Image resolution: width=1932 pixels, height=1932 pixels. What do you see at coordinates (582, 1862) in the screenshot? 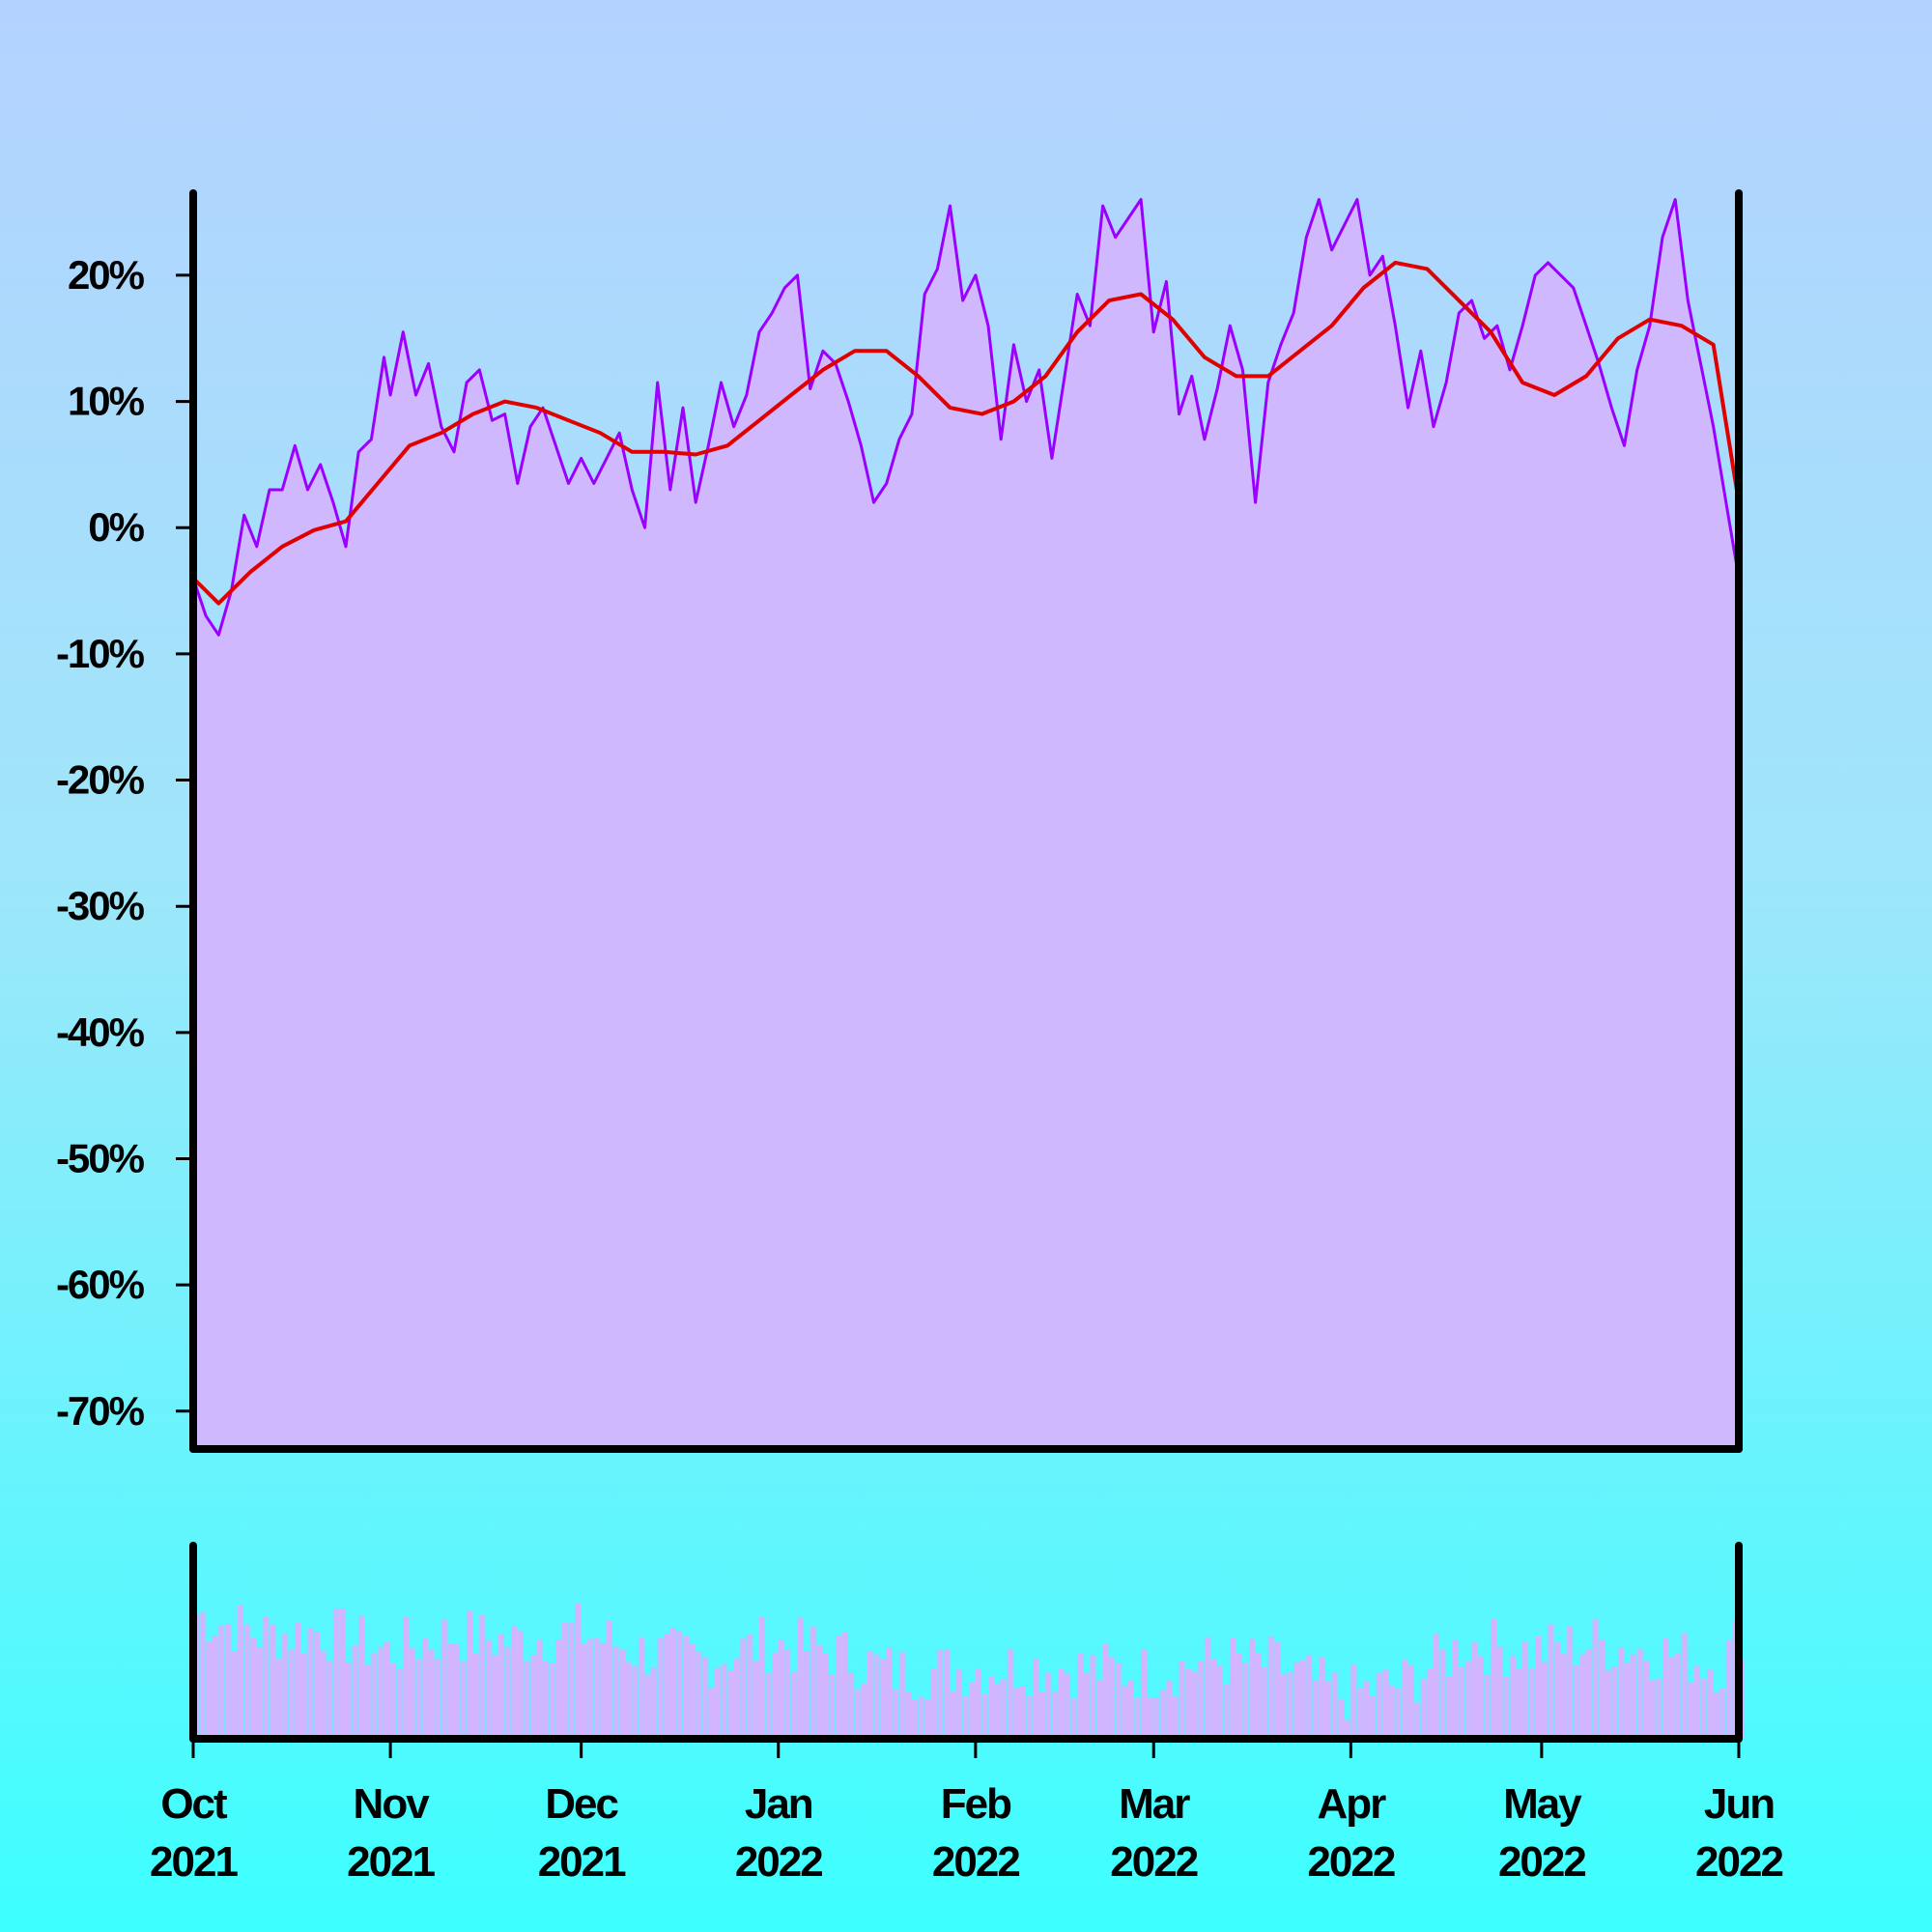
I see `x-tick-label-year: 2021` at bounding box center [582, 1862].